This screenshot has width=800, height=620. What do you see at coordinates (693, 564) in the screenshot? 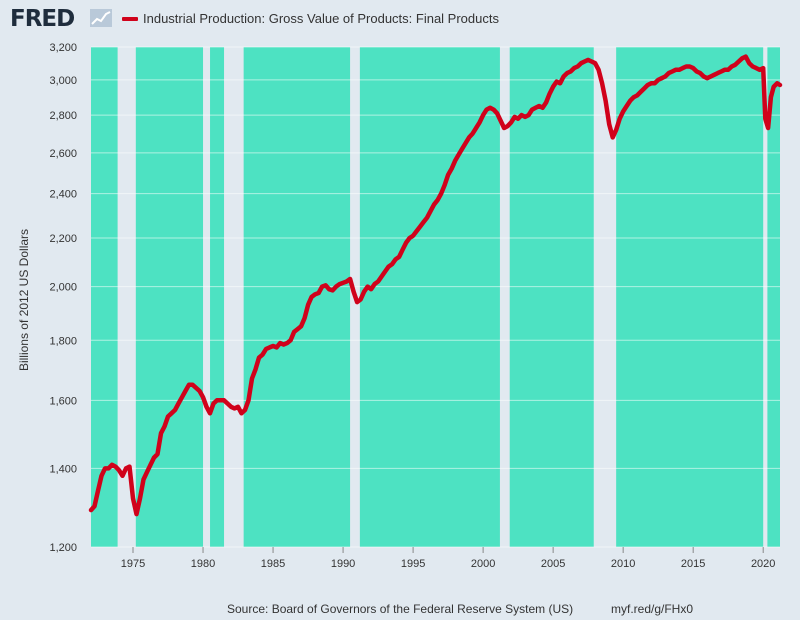
I see `x-tick-label: 2015` at bounding box center [693, 564].